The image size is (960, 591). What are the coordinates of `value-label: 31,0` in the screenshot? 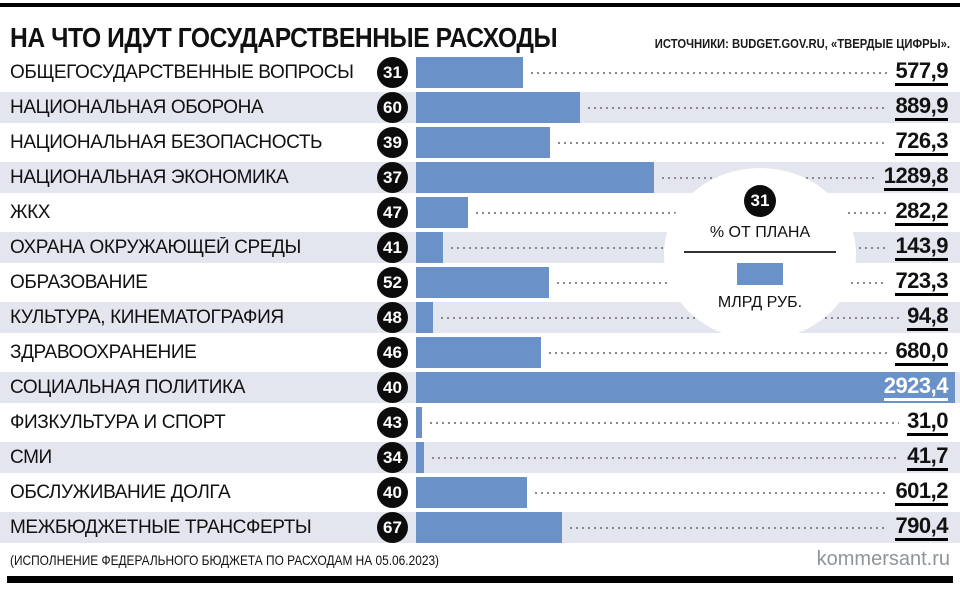 It's located at (927, 423).